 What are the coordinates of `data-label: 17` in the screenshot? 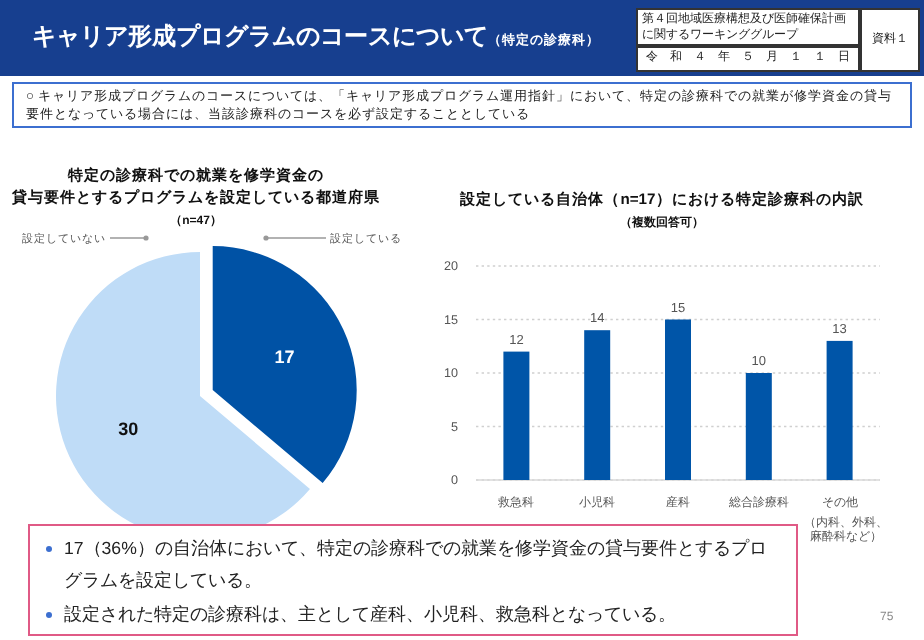 It's located at (284, 356).